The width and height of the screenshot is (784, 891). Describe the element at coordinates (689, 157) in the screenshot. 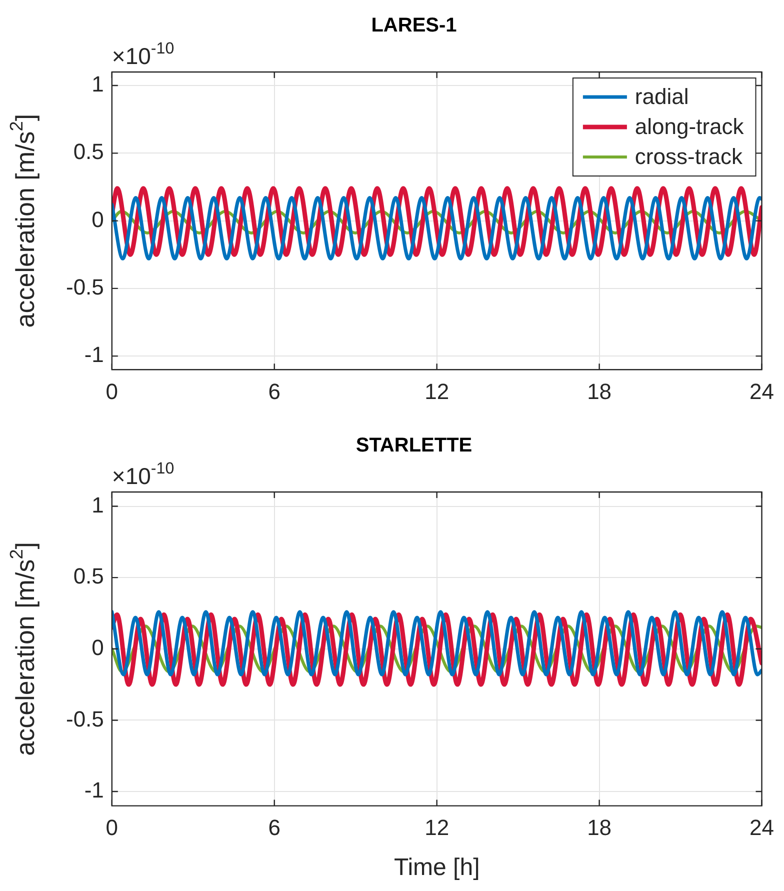

I see `legend-label: cross-track` at that location.